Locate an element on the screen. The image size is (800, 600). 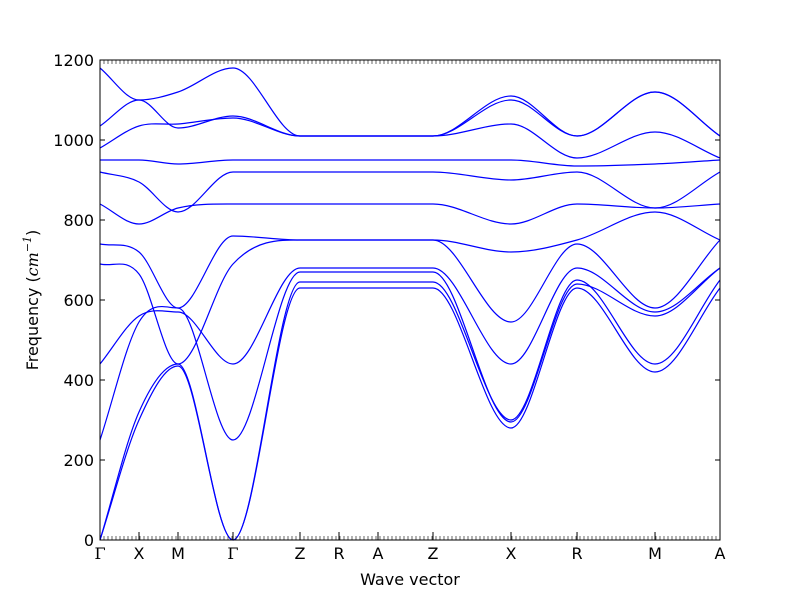
y-tick-label: 600 is located at coordinates (78, 300).